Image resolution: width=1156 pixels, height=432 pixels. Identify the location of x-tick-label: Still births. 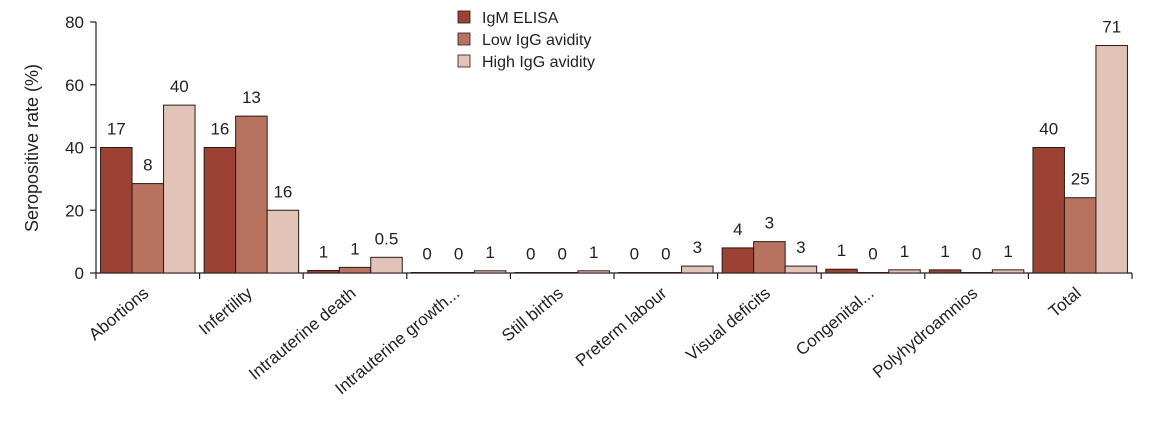
(532, 315).